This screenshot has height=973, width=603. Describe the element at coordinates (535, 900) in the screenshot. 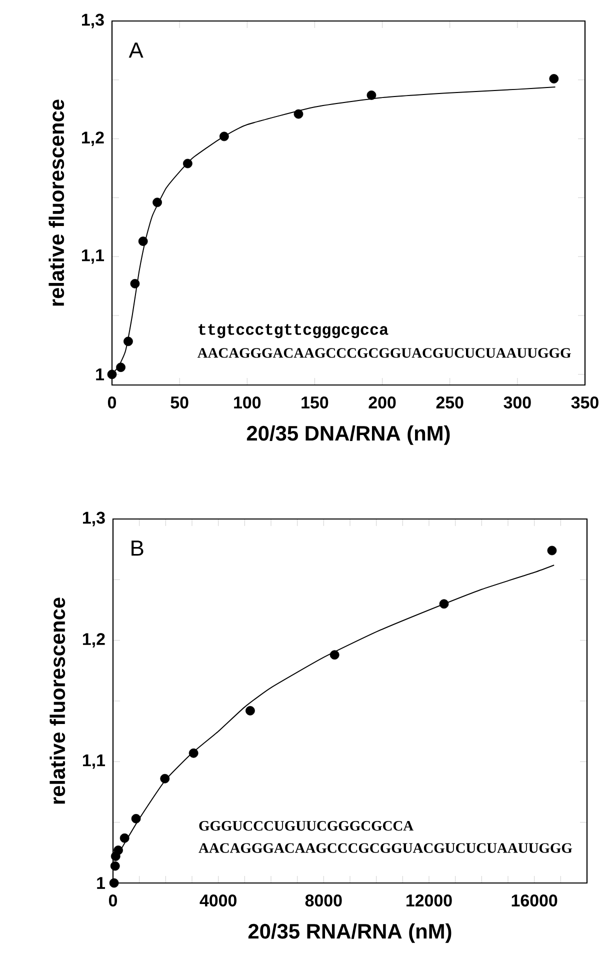

I see `x-tick-label: 16000` at that location.